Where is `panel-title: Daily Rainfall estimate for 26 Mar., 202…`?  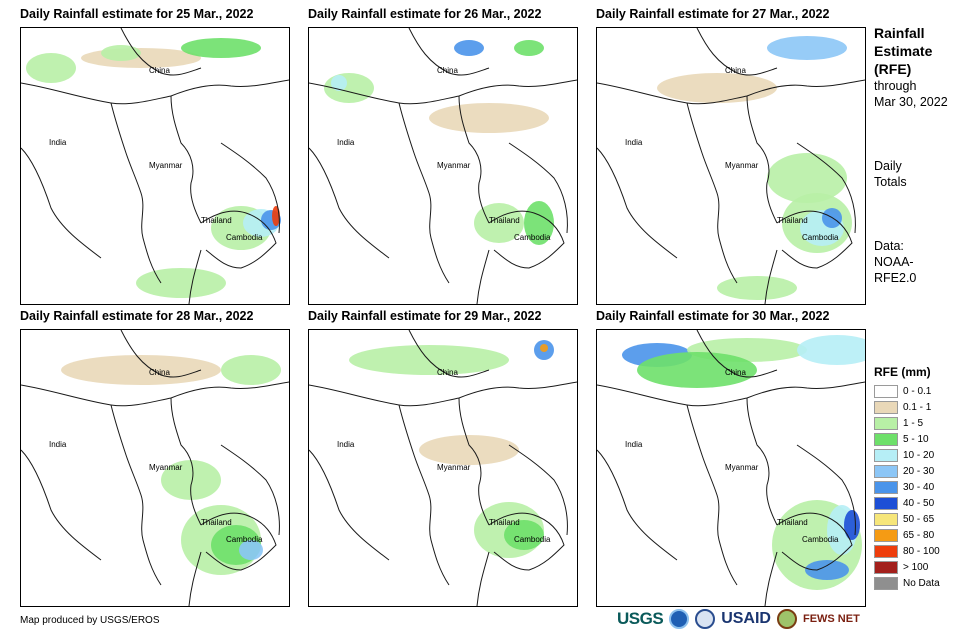 panel-title: Daily Rainfall estimate for 26 Mar., 202… is located at coordinates (425, 14).